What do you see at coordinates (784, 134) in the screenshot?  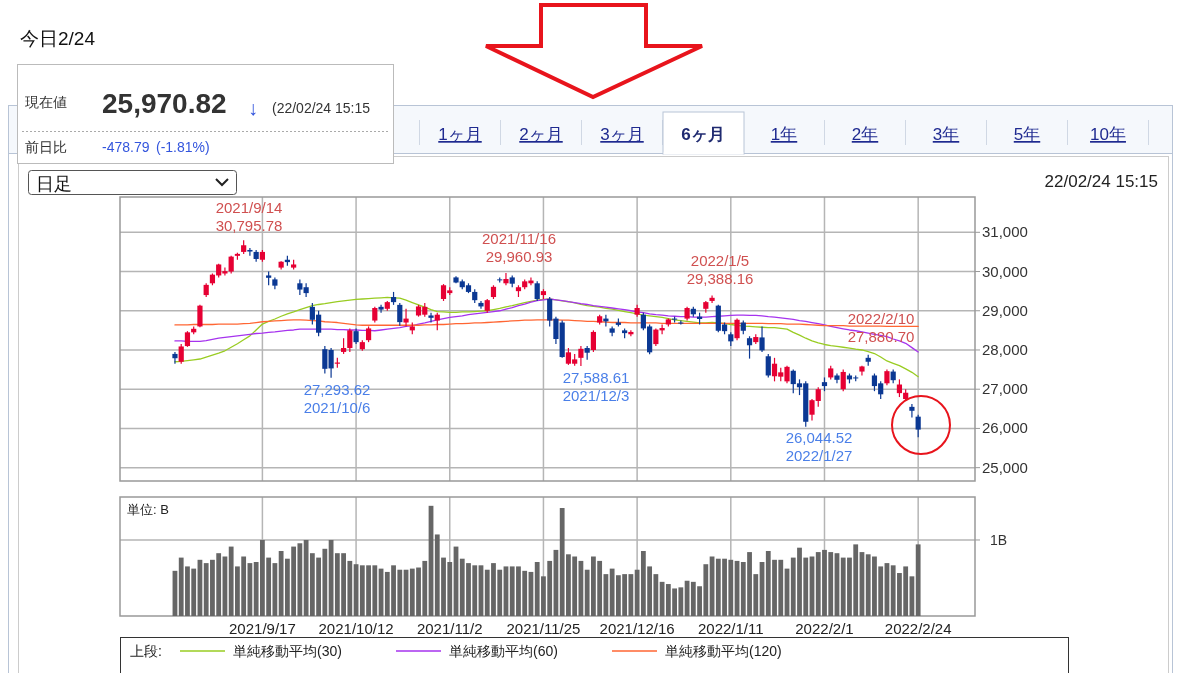 I see `text: 1年` at bounding box center [784, 134].